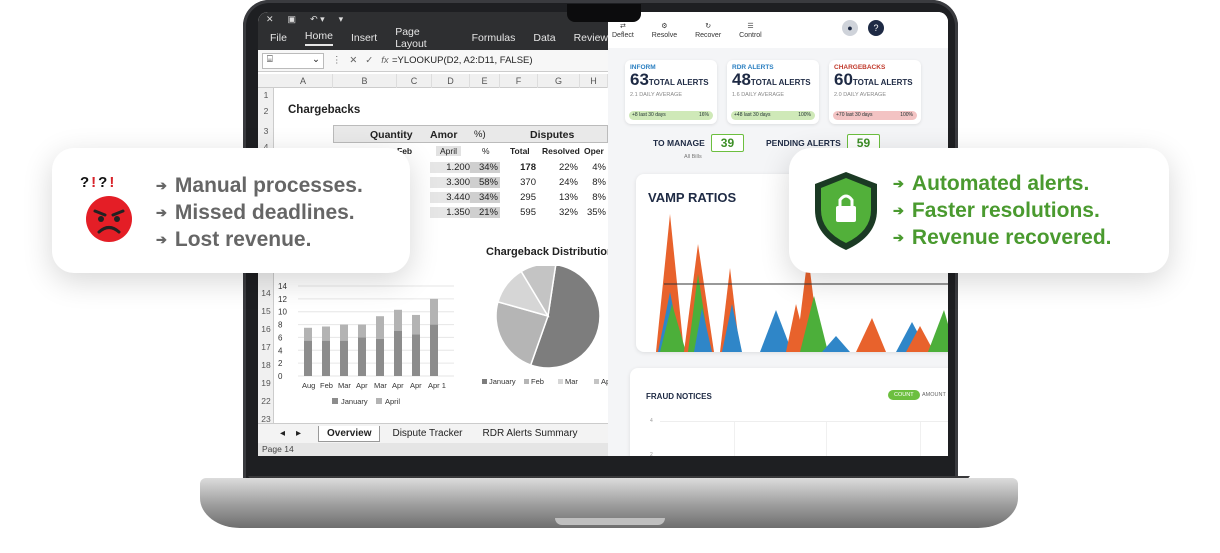  What do you see at coordinates (451, 81) in the screenshot?
I see `column-header: D` at bounding box center [451, 81].